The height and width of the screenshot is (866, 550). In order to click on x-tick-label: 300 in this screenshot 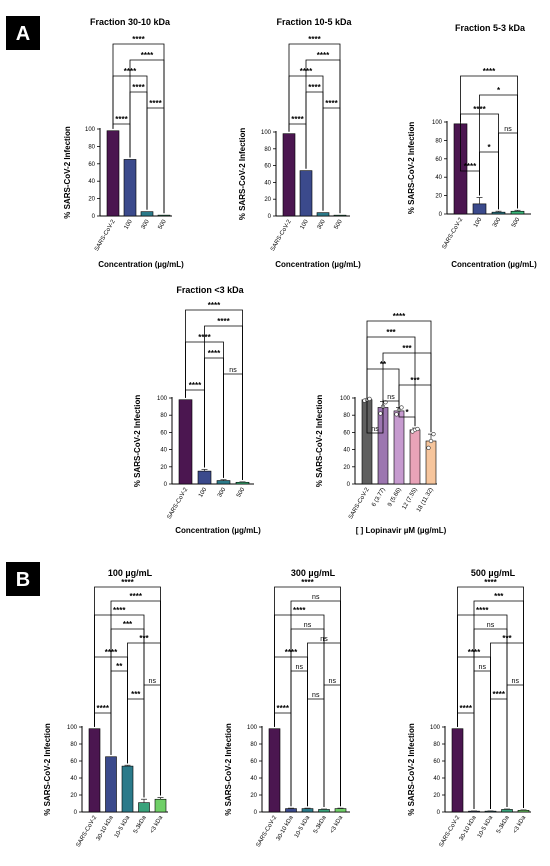, I will do `click(146, 224)`.